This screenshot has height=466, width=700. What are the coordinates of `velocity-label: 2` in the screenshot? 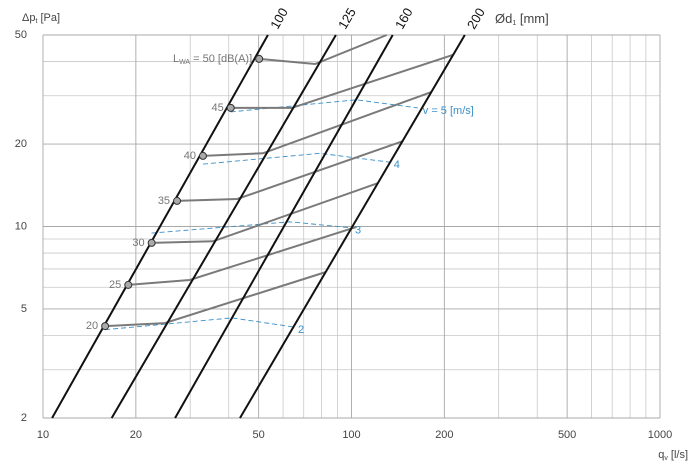 It's located at (301, 330).